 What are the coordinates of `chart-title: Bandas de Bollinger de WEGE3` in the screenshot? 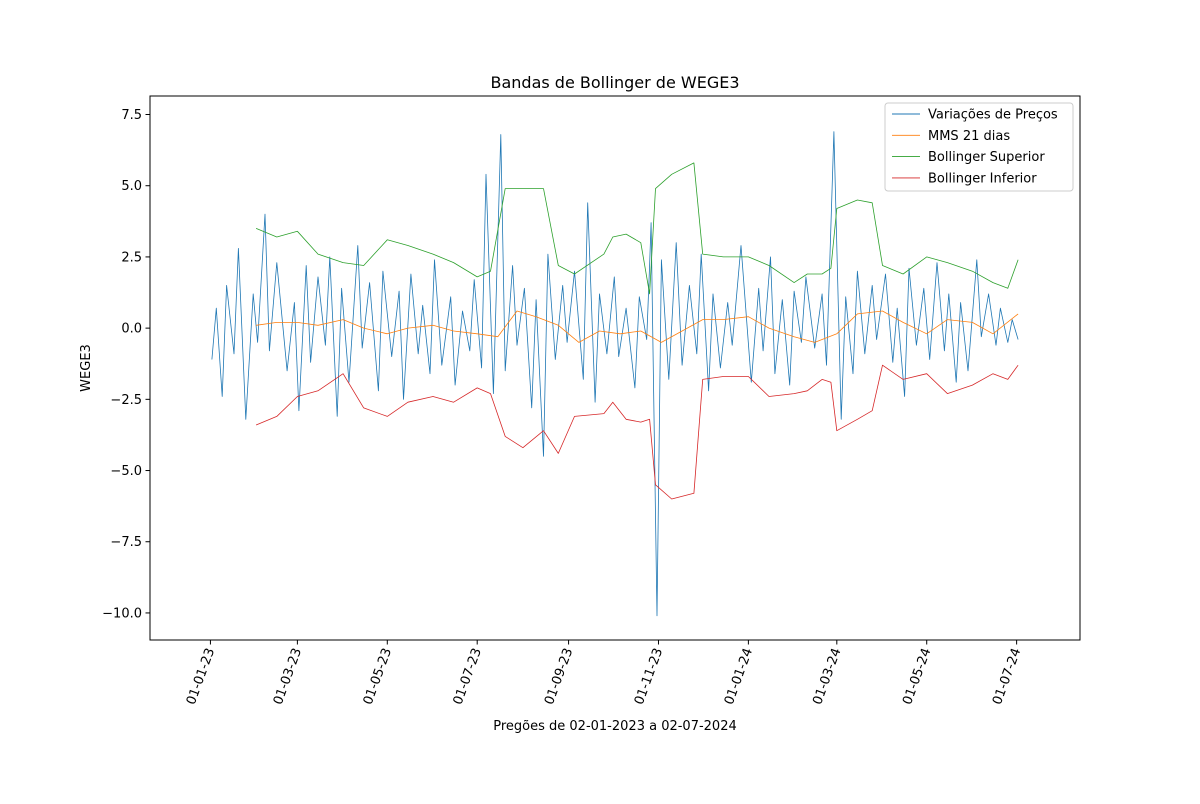 It's located at (615, 82).